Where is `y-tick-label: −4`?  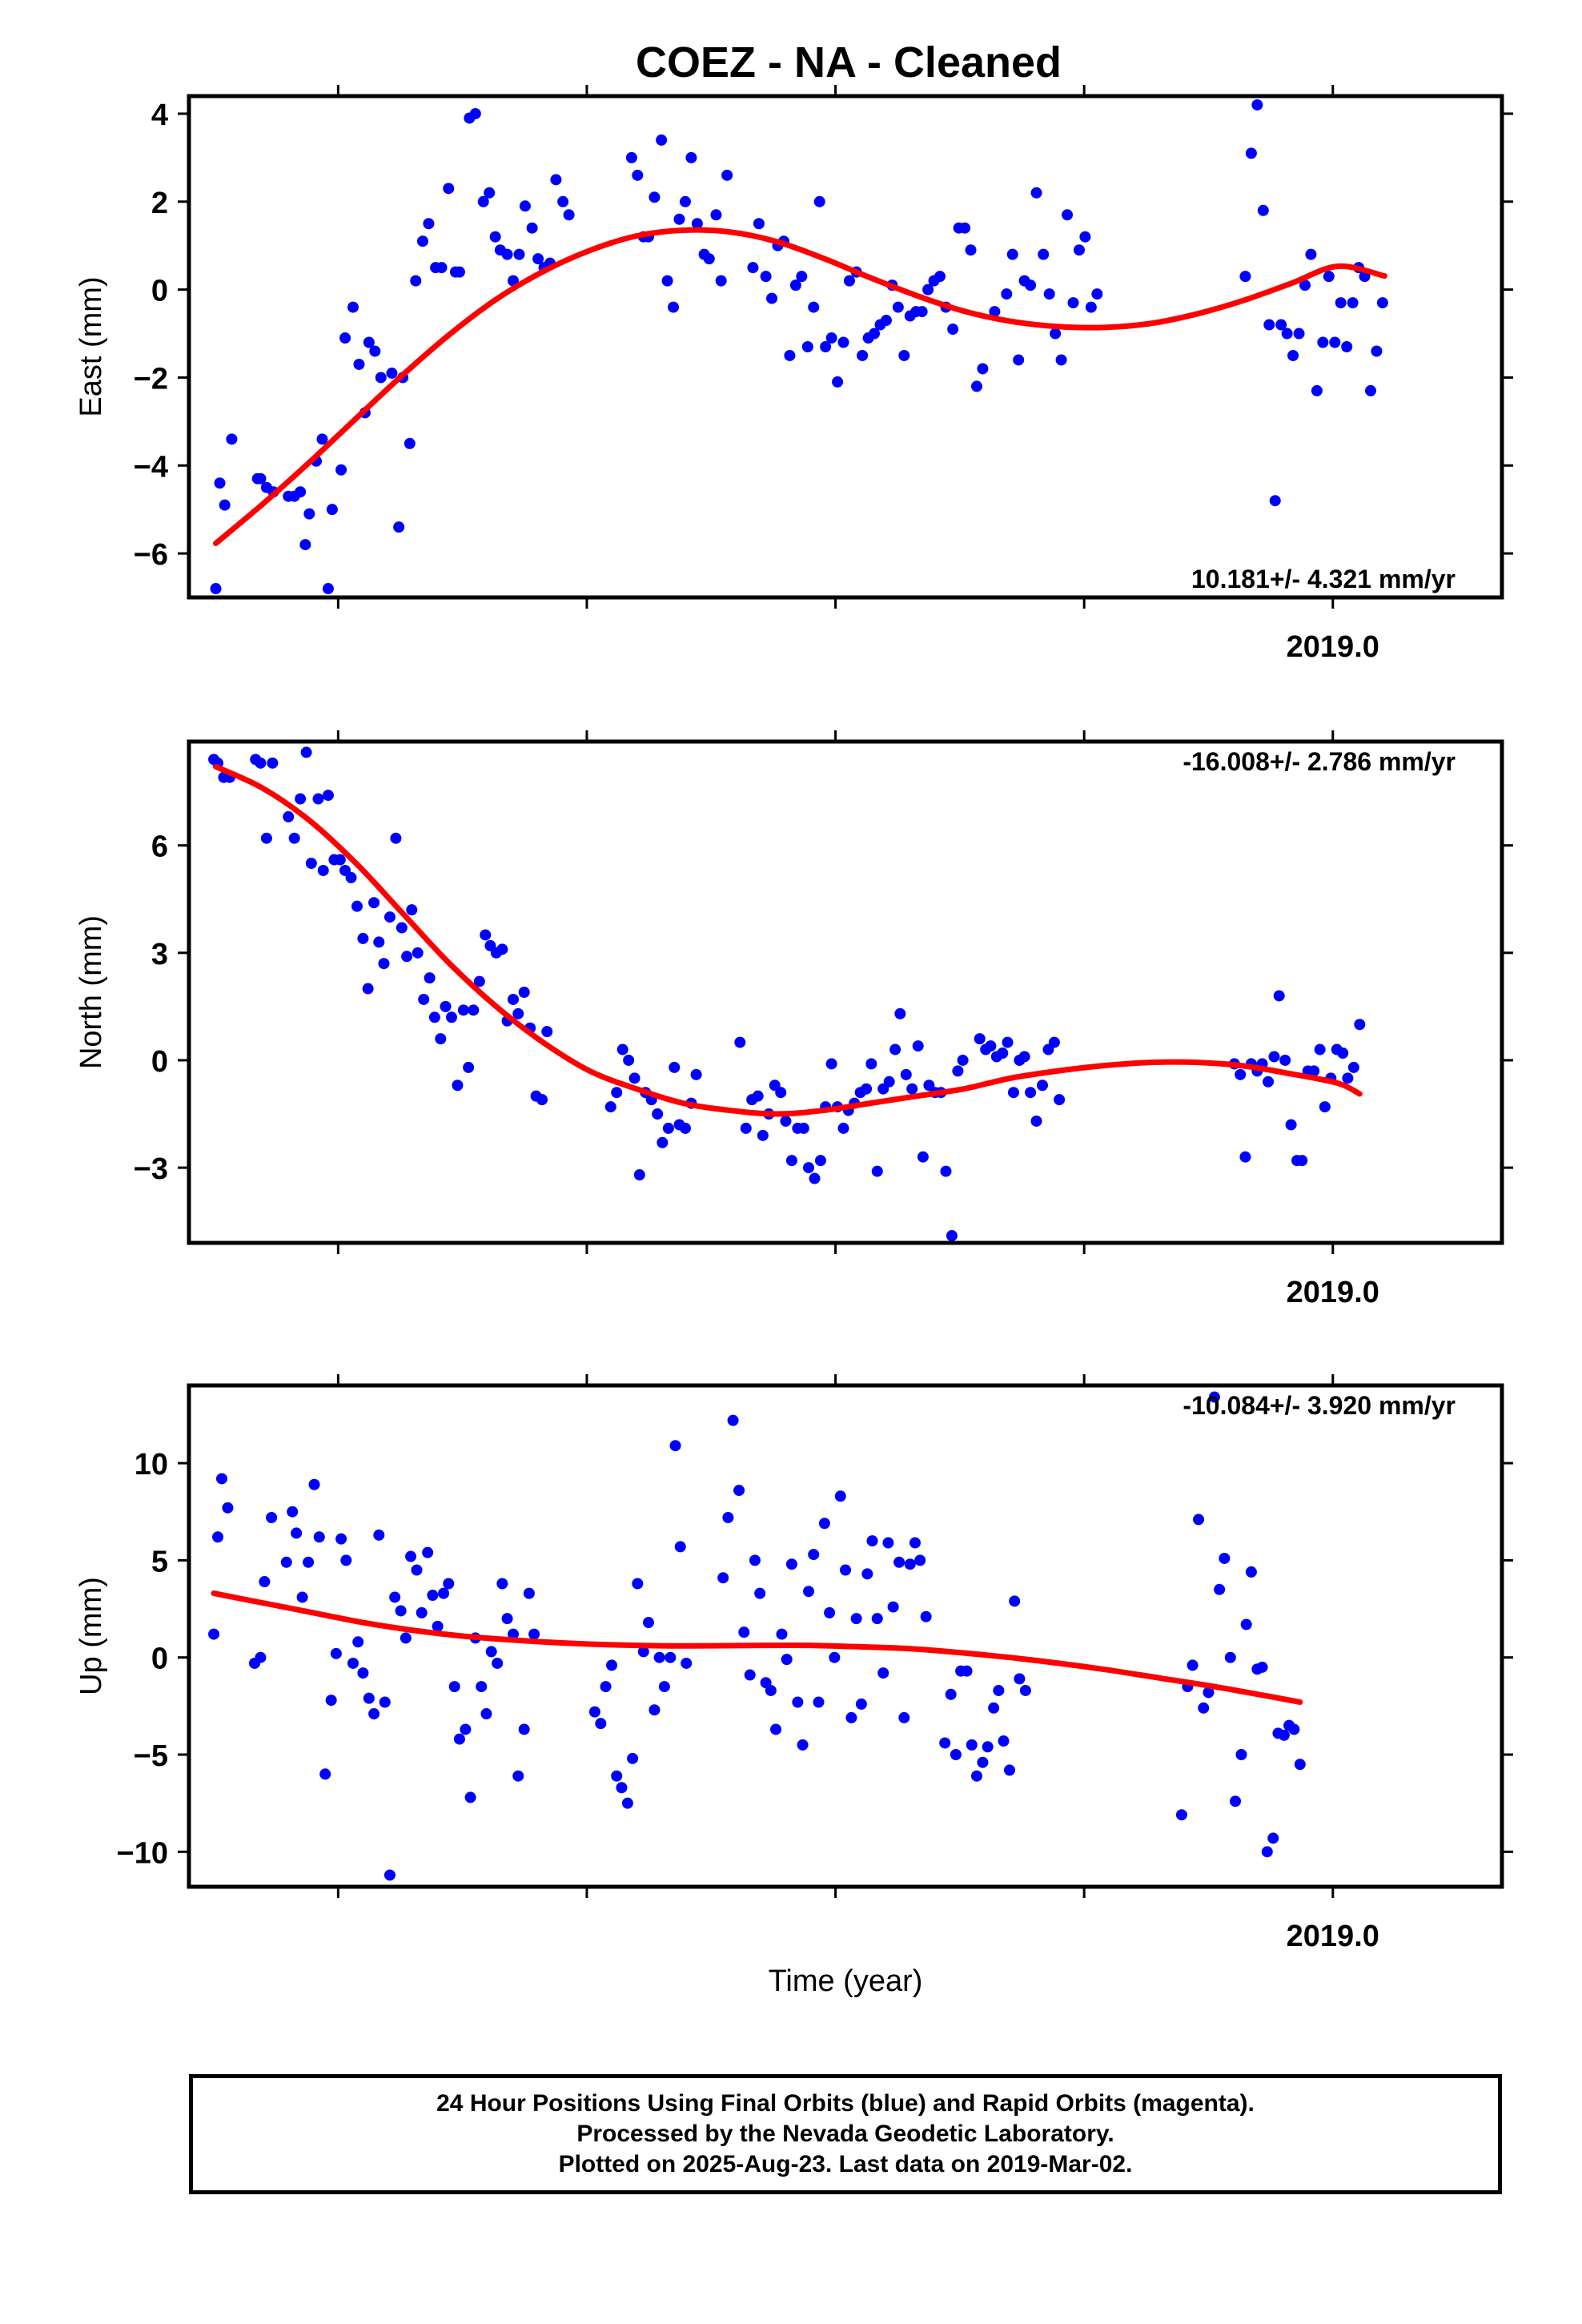 y-tick-label: −4 is located at coordinates (151, 467).